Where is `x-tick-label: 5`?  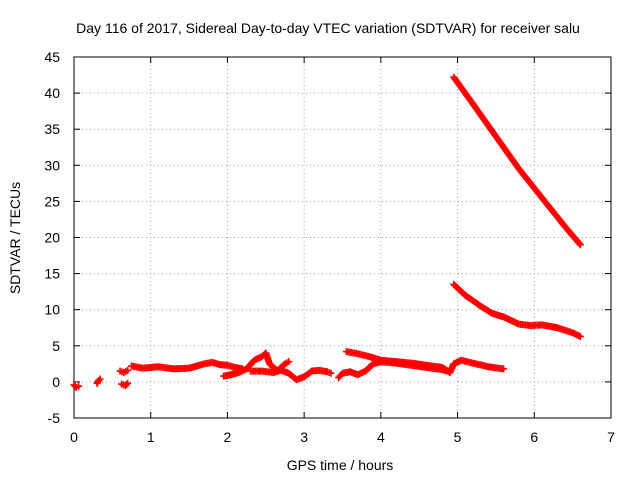 x-tick-label: 5 is located at coordinates (458, 437).